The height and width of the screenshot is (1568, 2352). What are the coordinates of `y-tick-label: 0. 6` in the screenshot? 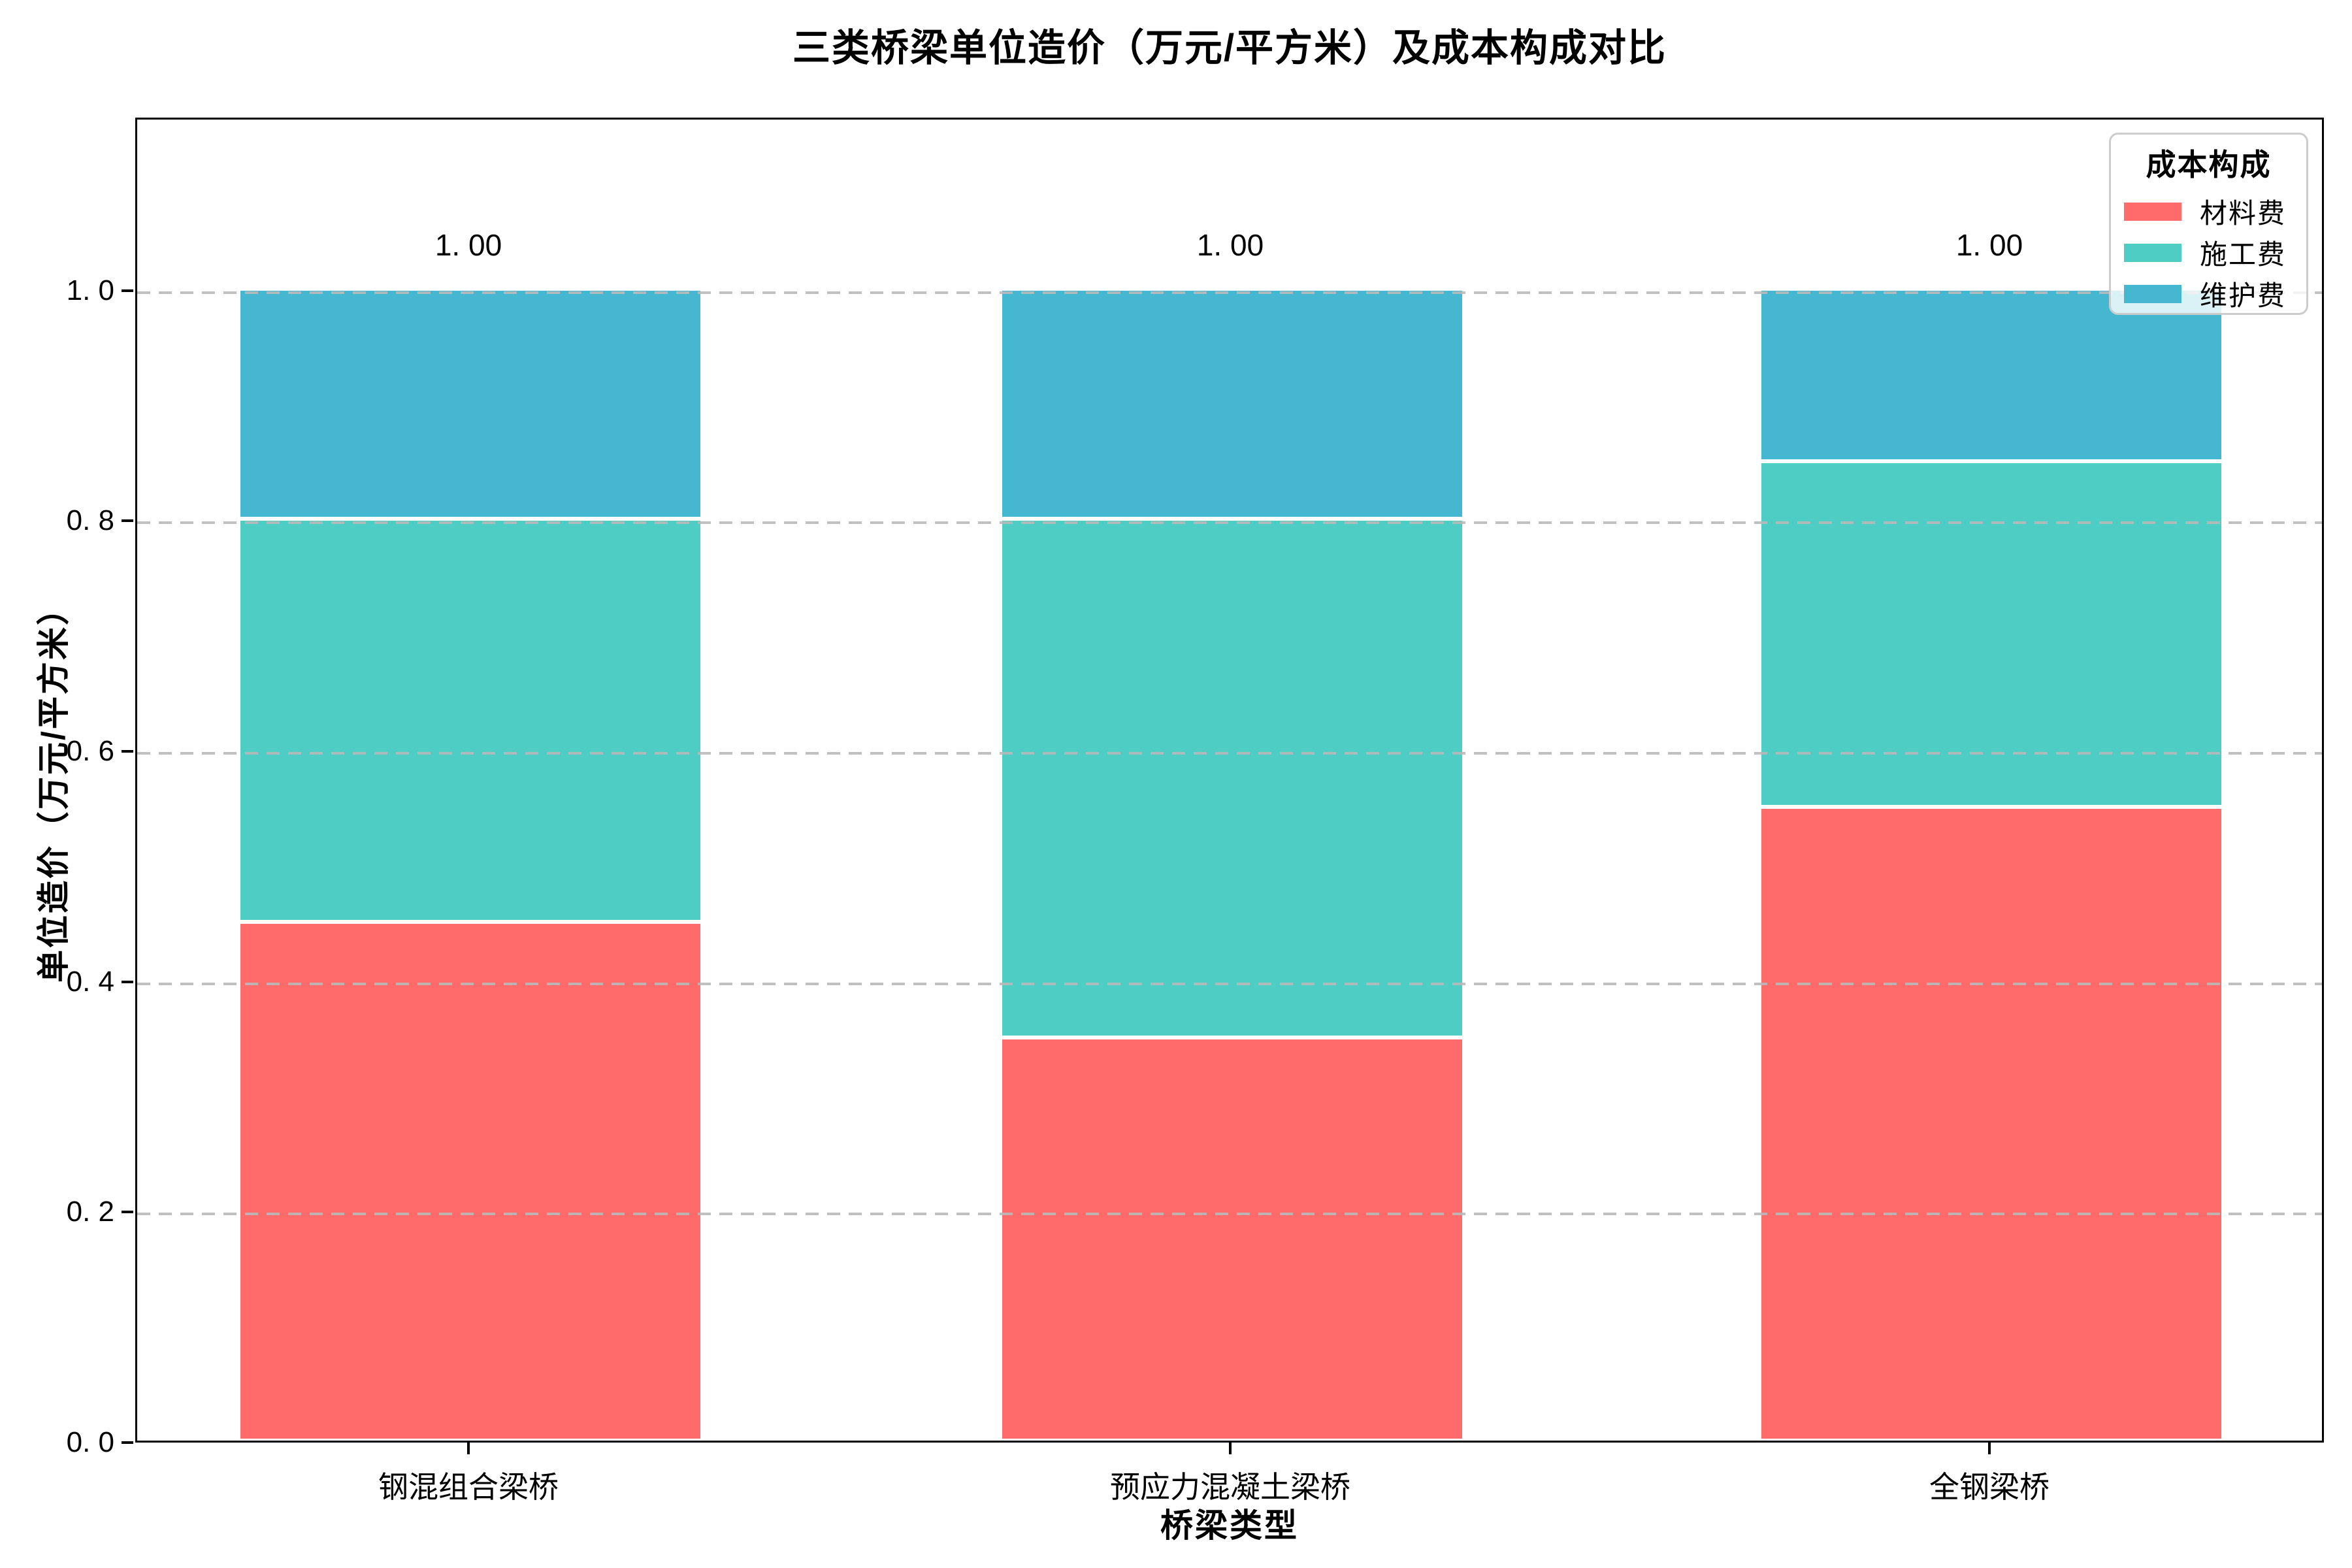 It's located at (90, 750).